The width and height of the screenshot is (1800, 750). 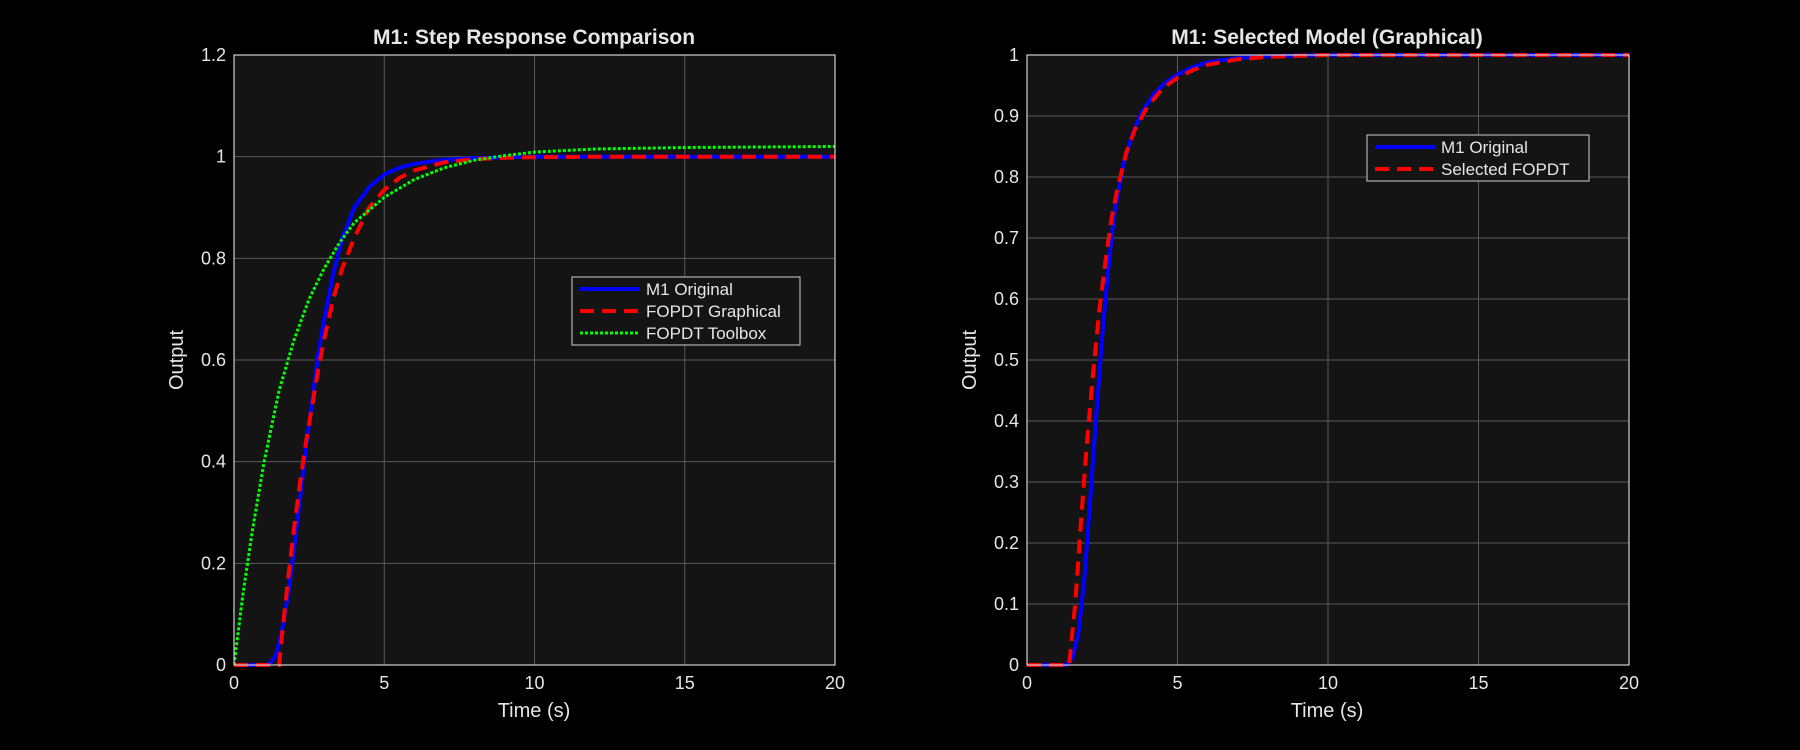 What do you see at coordinates (534, 37) in the screenshot?
I see `chart-title: M1: Step Response Comparison` at bounding box center [534, 37].